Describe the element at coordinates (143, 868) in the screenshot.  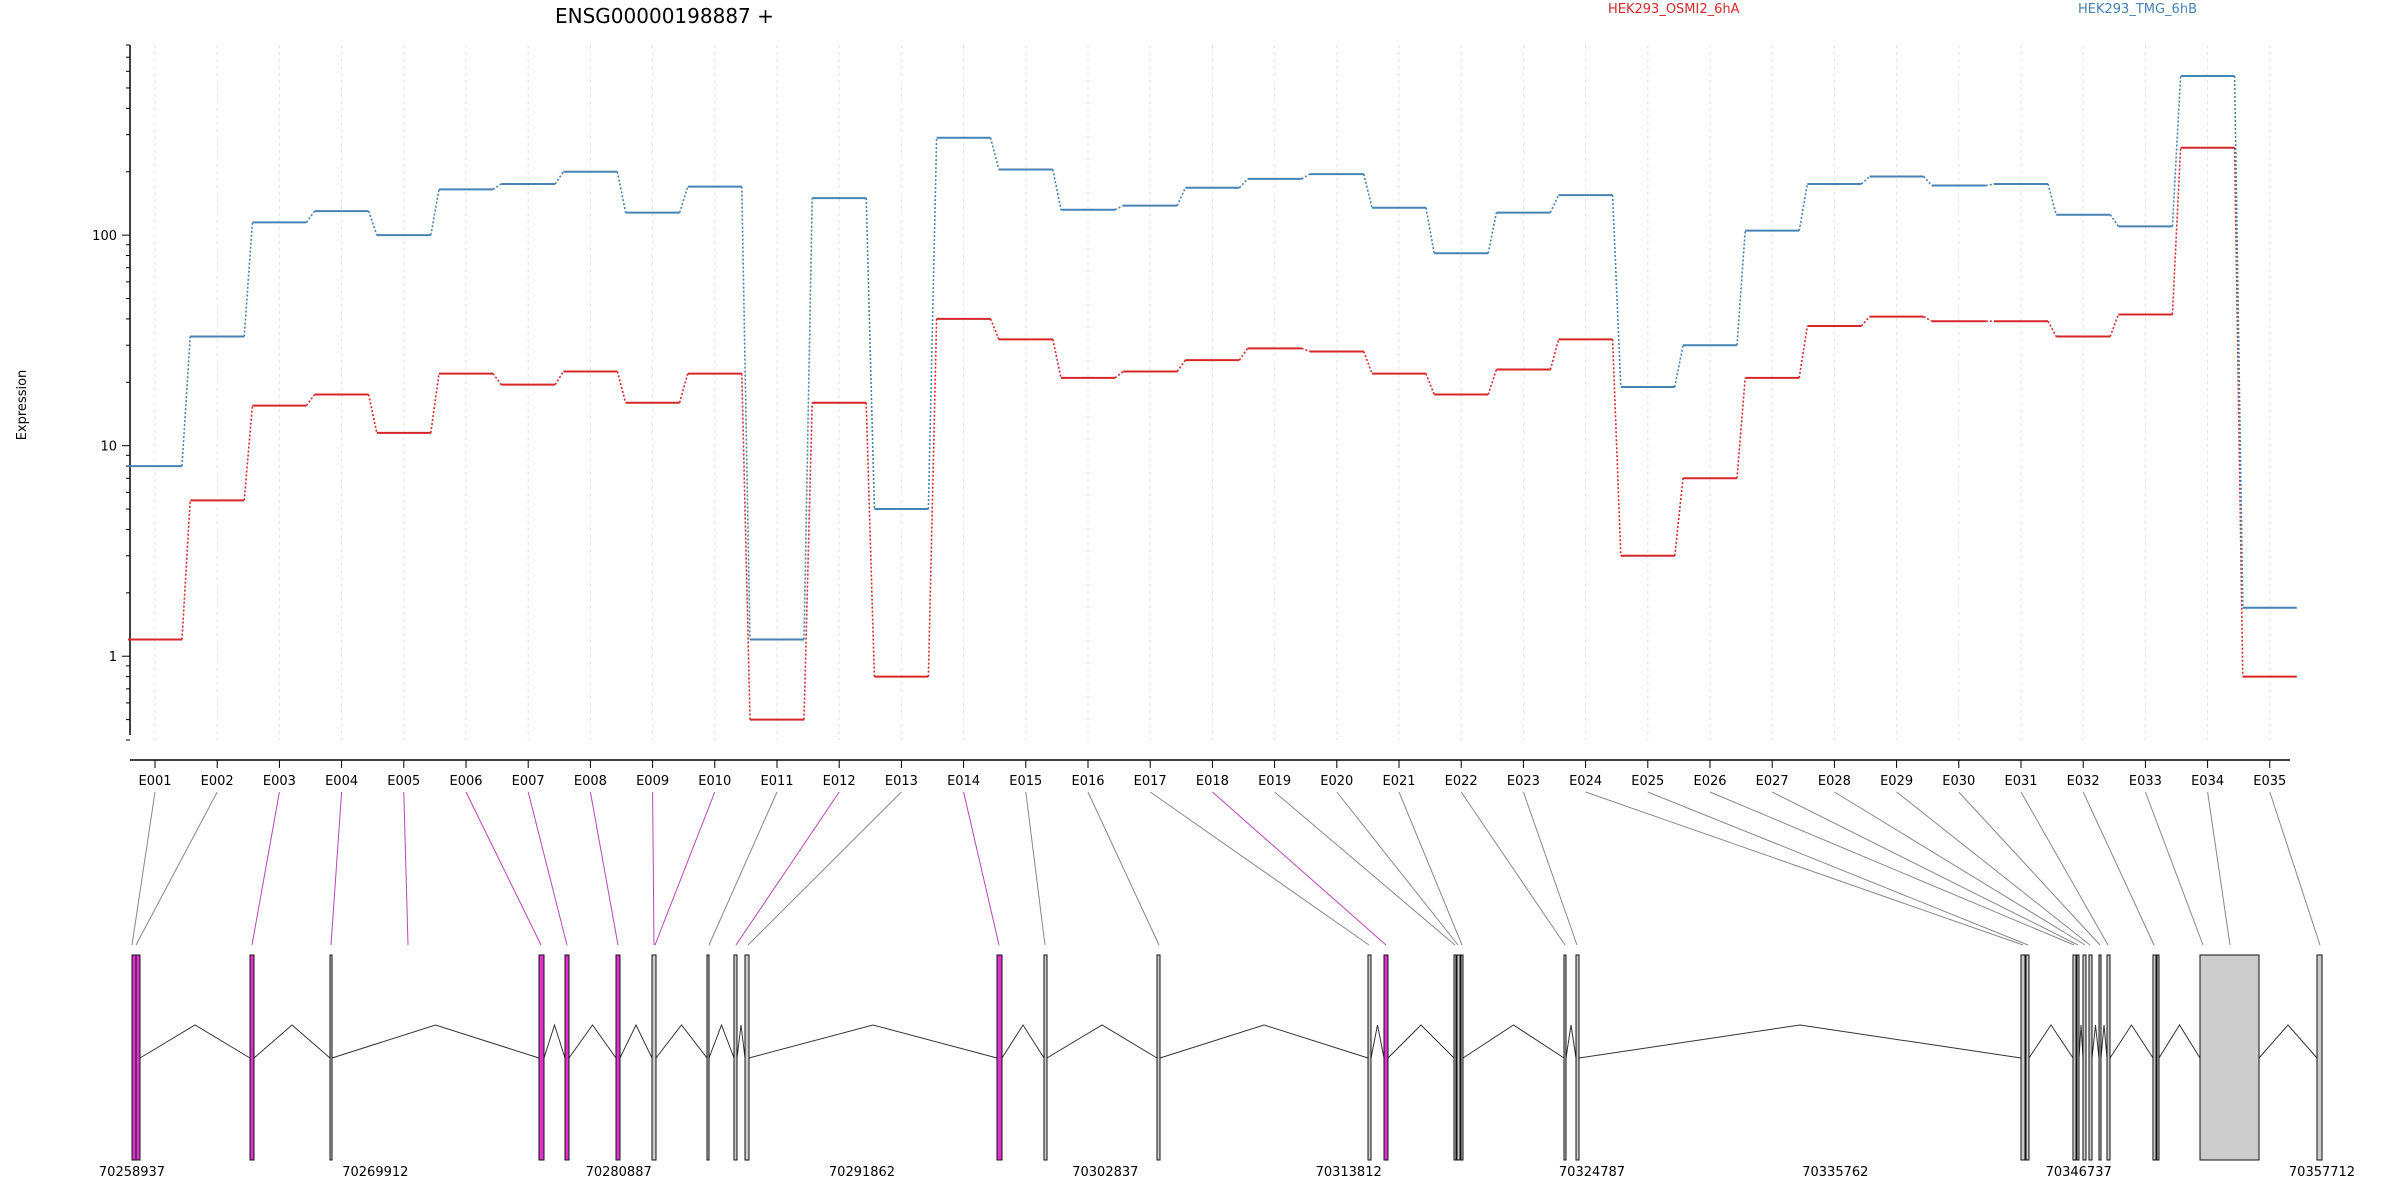
I see `connector-e001` at that location.